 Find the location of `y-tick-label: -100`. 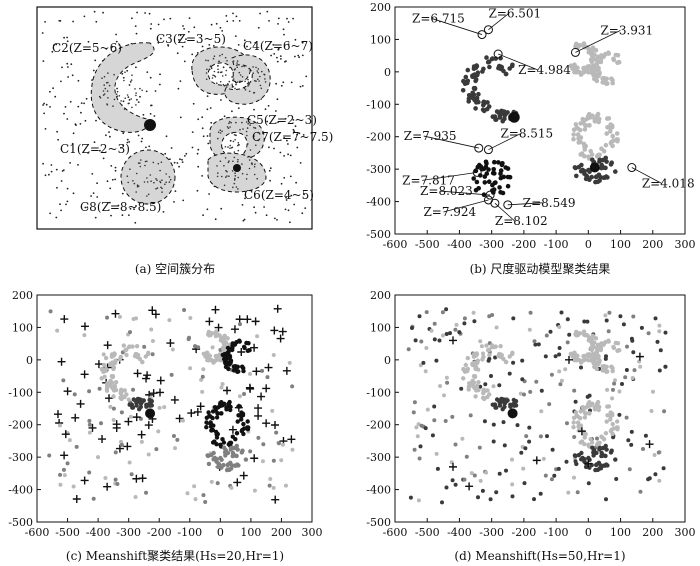

y-tick-label: -100 is located at coordinates (378, 104).